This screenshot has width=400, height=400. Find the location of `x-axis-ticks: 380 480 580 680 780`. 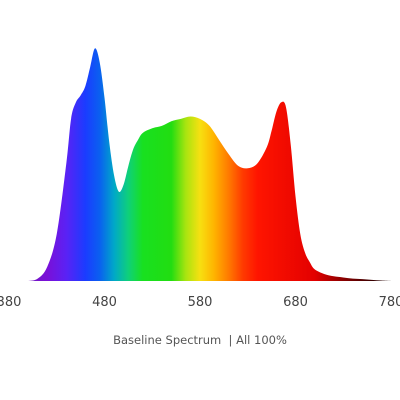

x-axis-ticks: 380 480 580 680 780 is located at coordinates (200, 302).